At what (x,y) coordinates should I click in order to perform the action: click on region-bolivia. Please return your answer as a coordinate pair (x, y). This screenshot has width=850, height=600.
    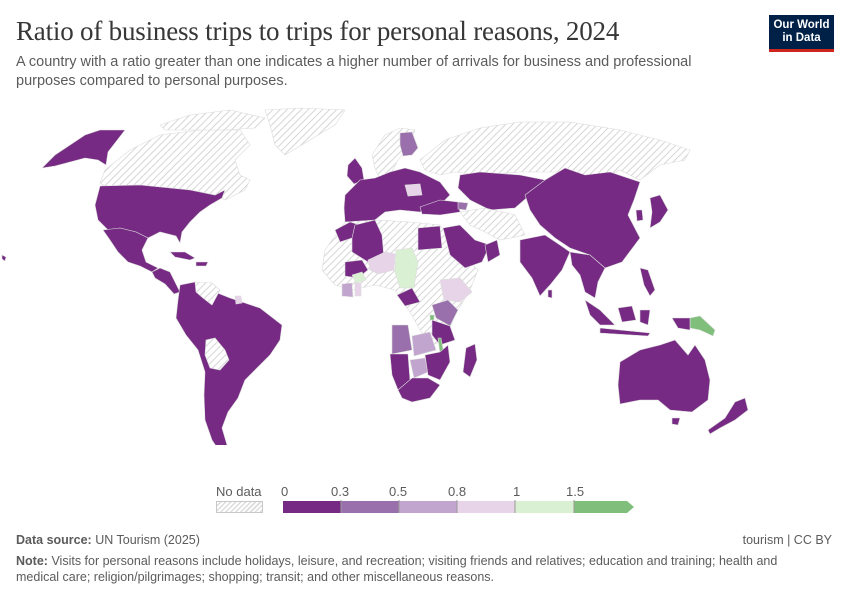
    Looking at the image, I should click on (217, 354).